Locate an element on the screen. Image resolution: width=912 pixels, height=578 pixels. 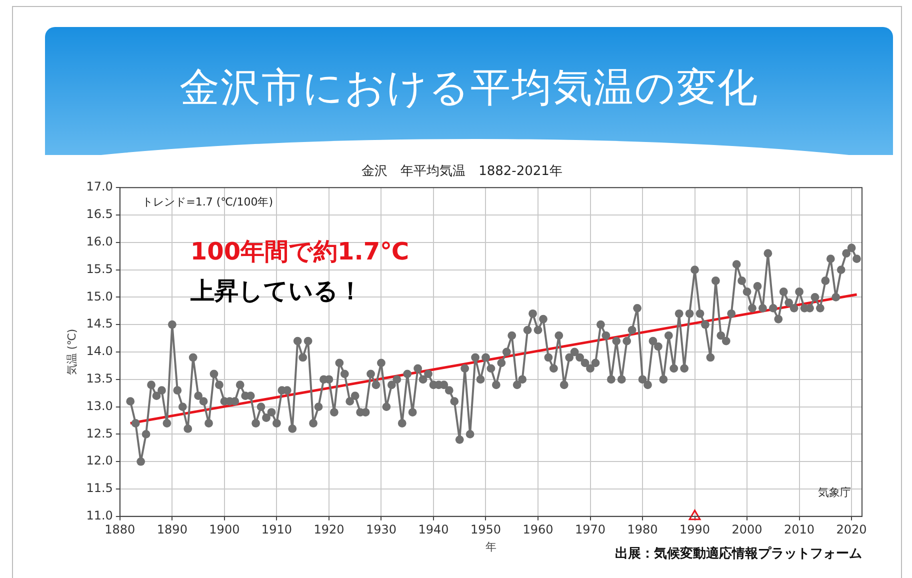
x-tick-label: 1940 is located at coordinates (433, 529).